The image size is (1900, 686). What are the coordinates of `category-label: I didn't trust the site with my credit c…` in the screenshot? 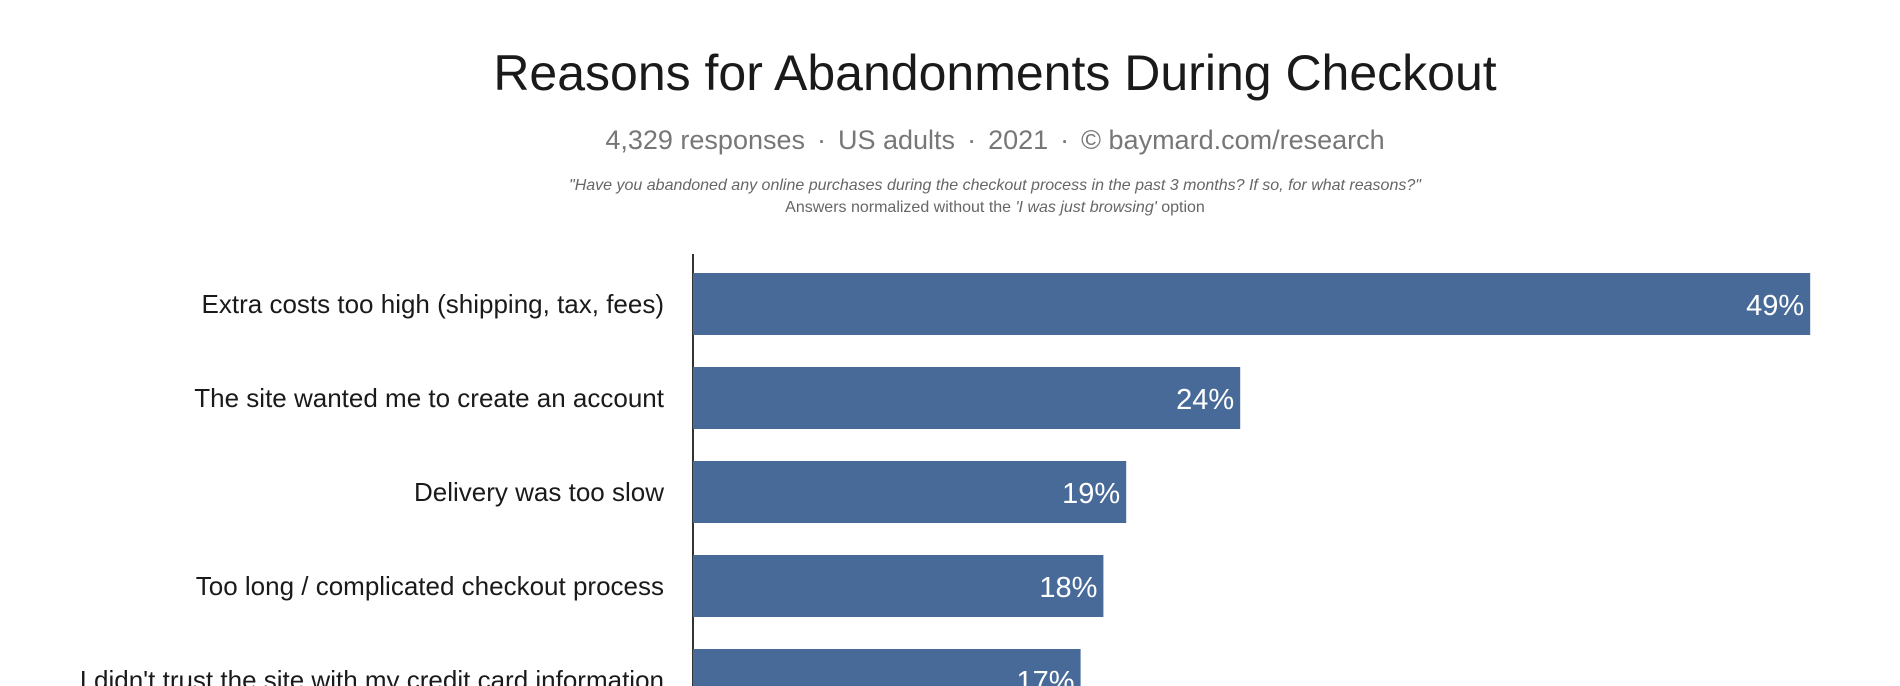 It's located at (372, 675).